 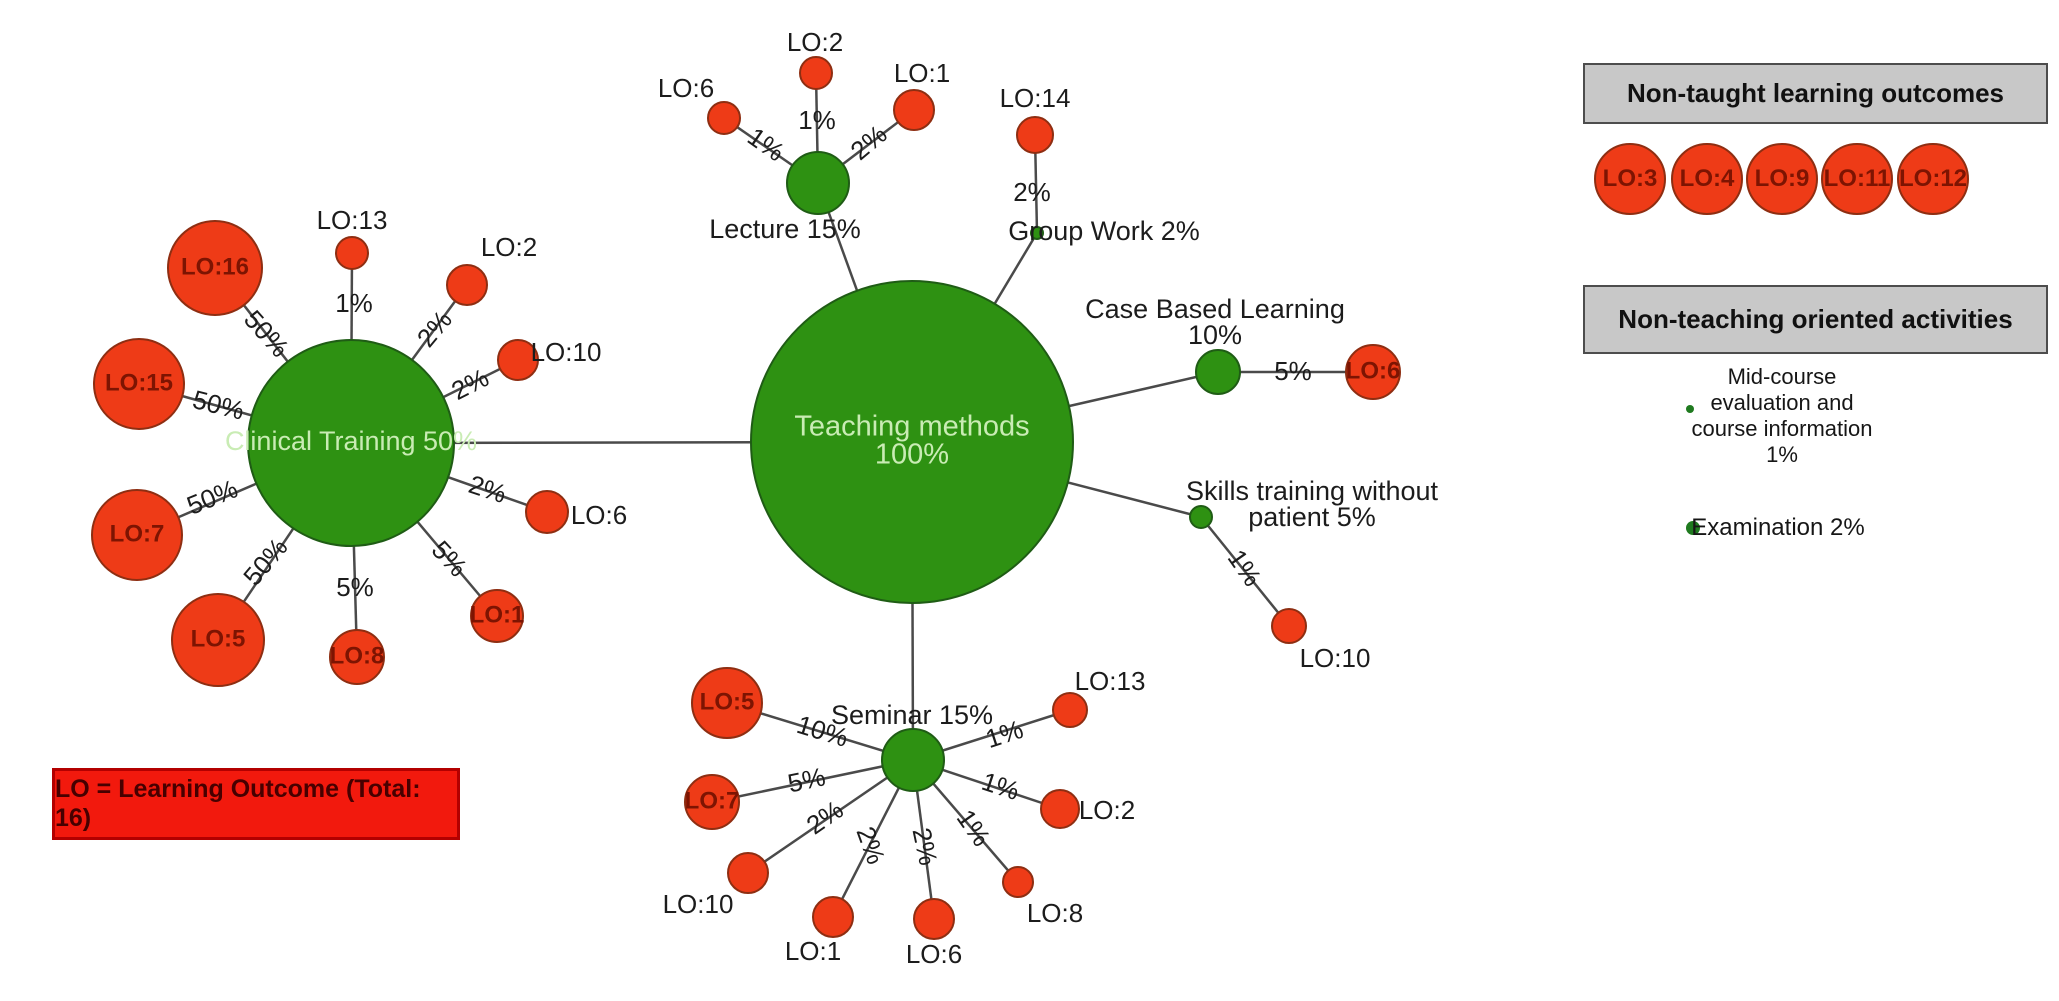 I want to click on node-c16, so click(x=215, y=268).